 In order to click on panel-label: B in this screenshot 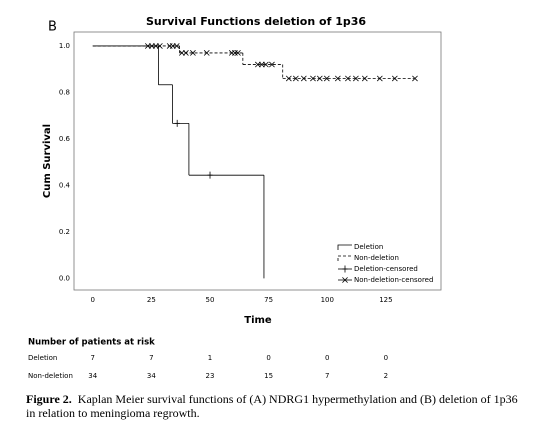, I will do `click(52, 27)`.